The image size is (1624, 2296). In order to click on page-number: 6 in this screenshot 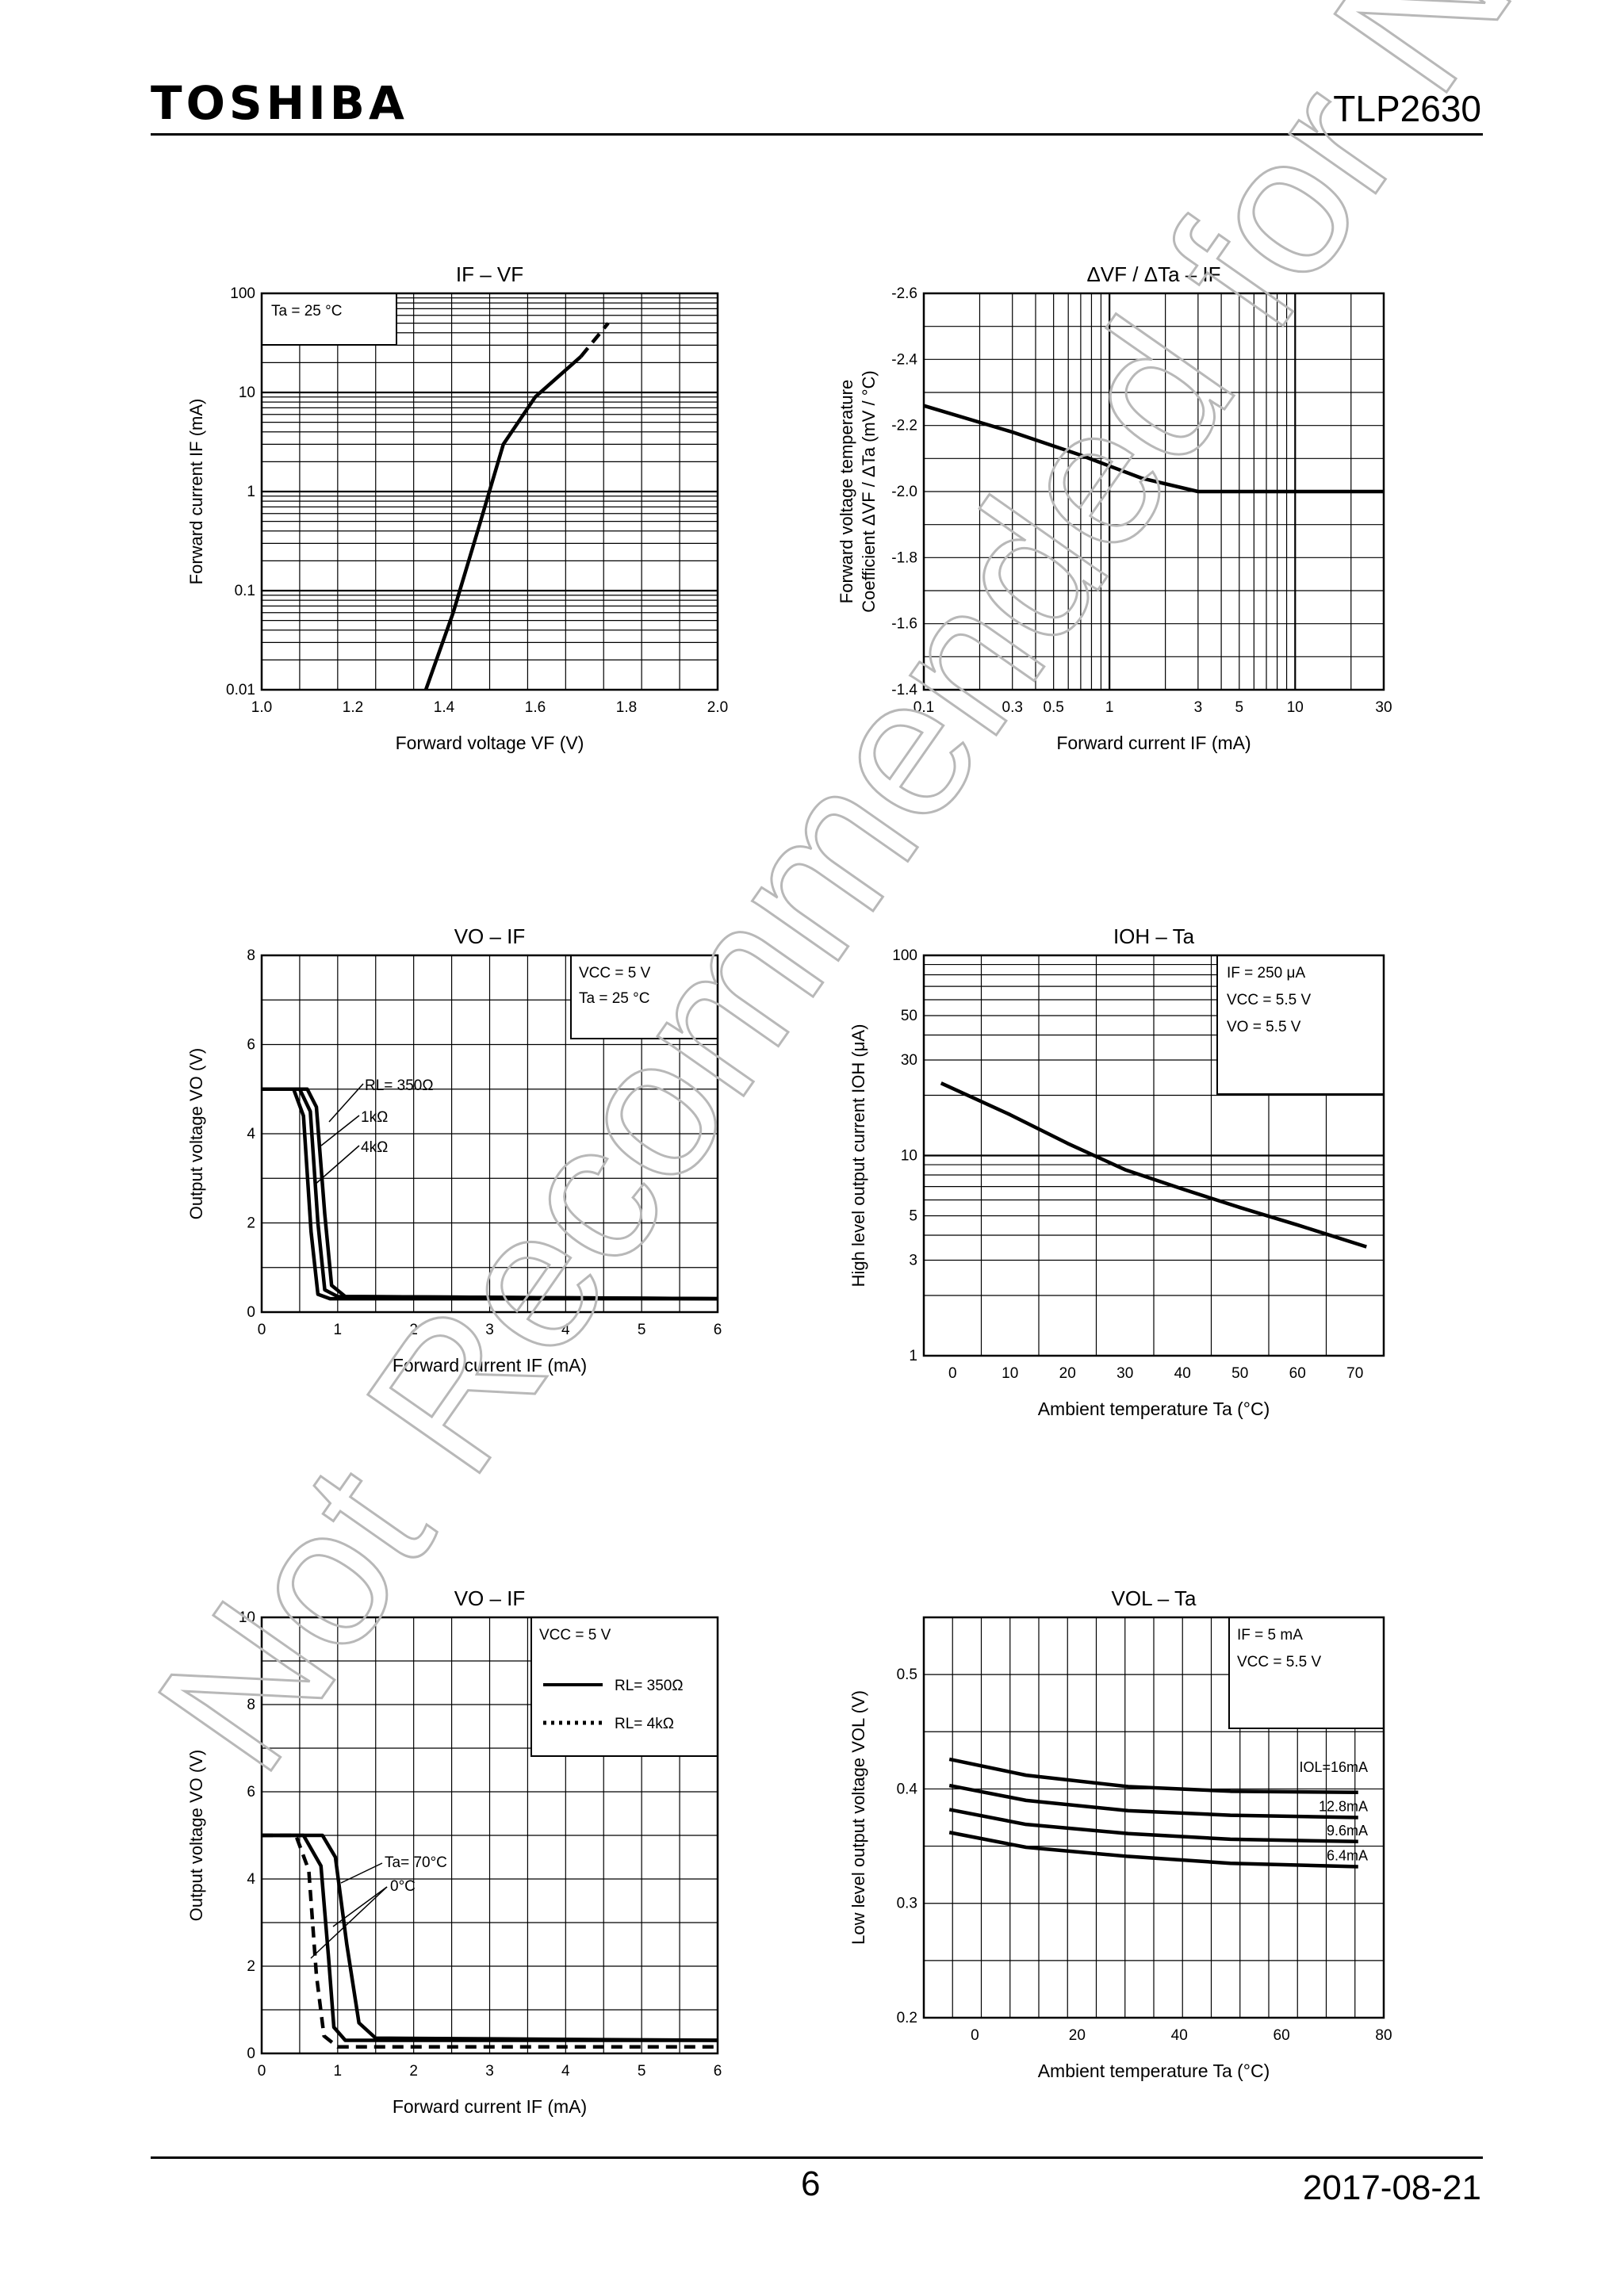, I will do `click(811, 2183)`.